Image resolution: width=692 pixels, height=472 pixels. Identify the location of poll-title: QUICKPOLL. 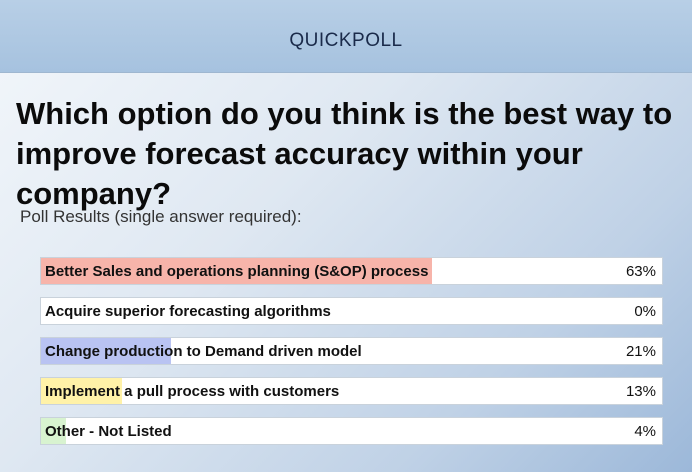
(346, 40).